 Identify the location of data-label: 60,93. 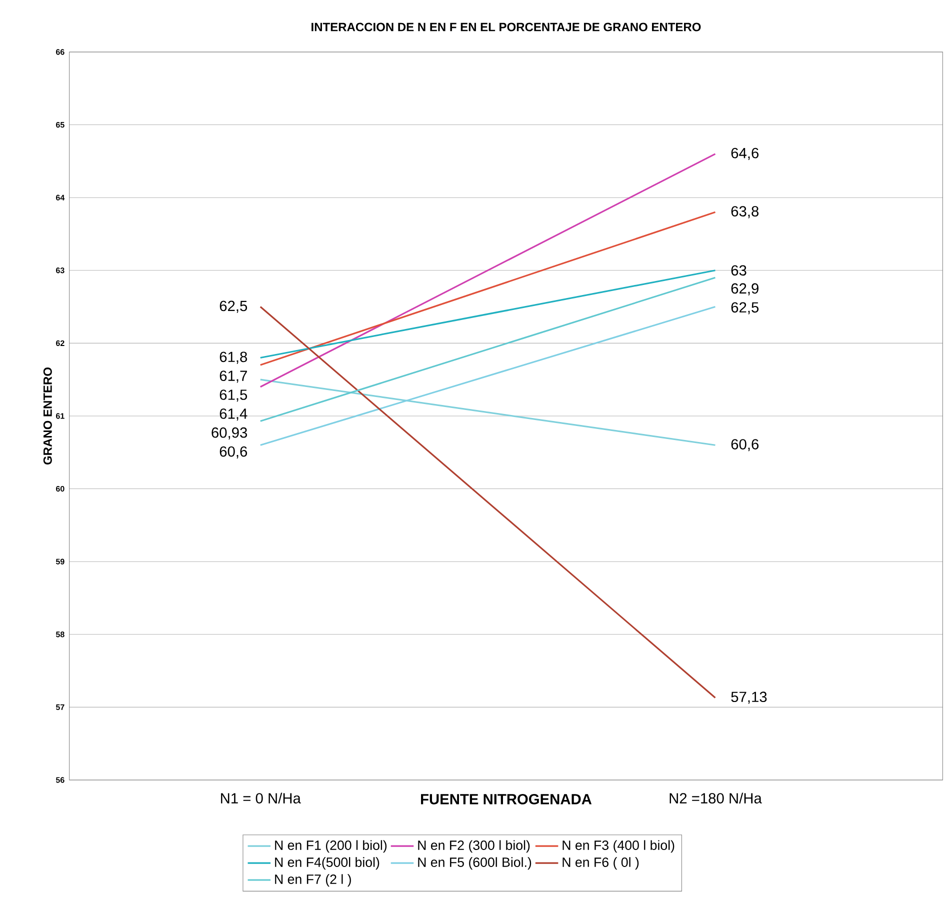
(230, 434).